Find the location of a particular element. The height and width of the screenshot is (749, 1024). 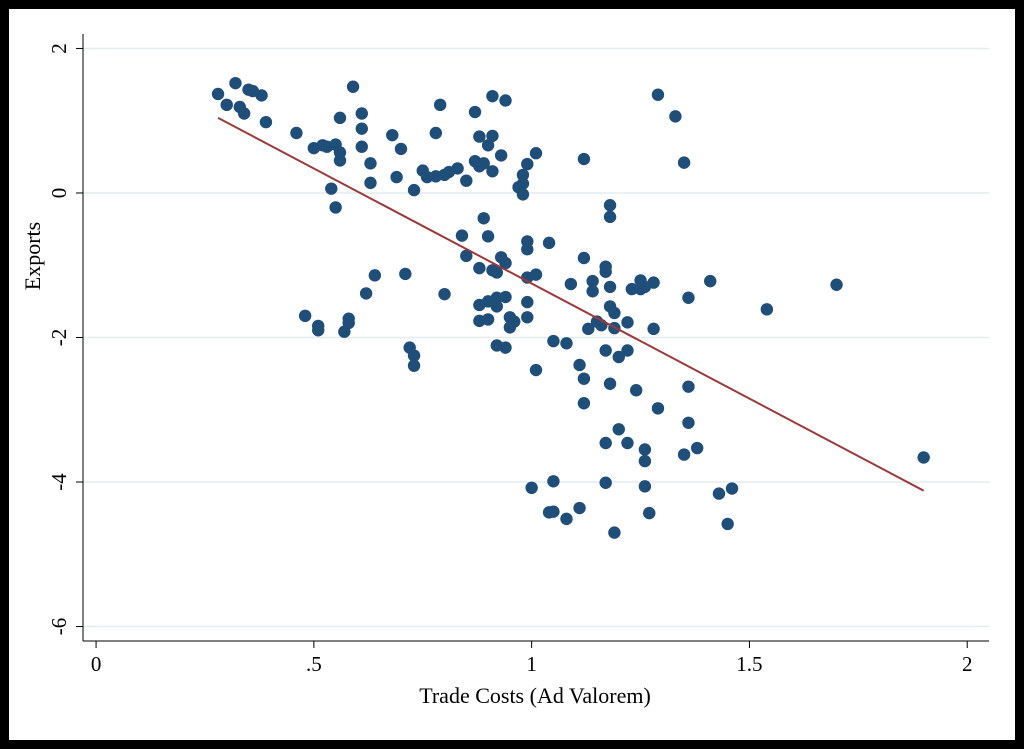

x-tick-label: 0 is located at coordinates (96, 664).